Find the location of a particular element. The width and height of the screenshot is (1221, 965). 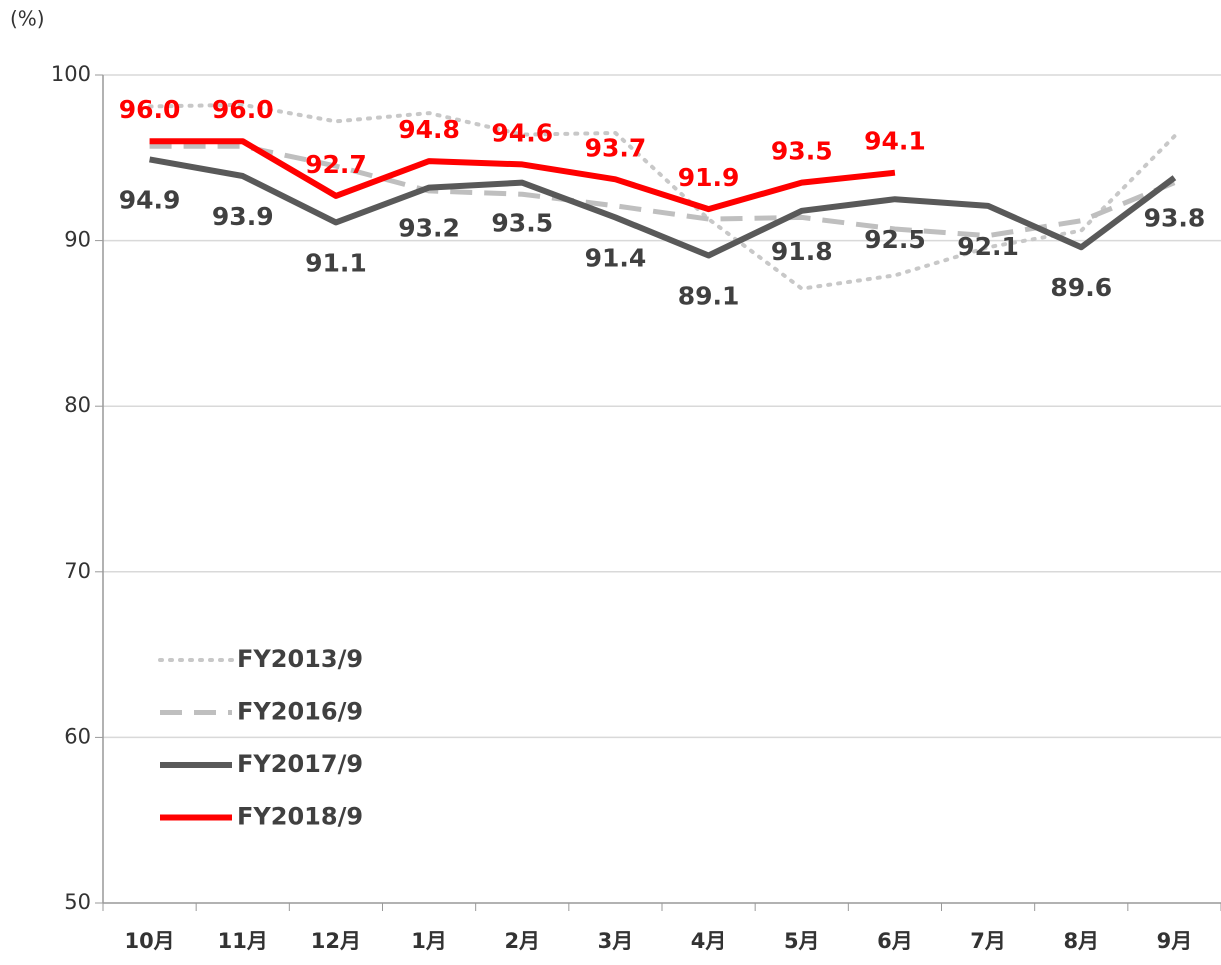

data-label: 91.8 is located at coordinates (802, 251).